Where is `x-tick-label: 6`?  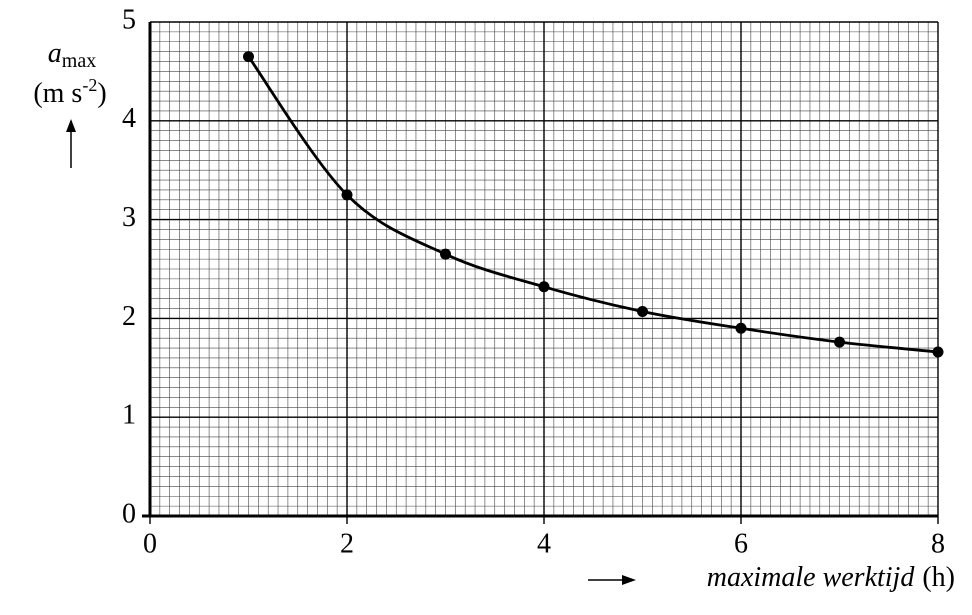 x-tick-label: 6 is located at coordinates (741, 543).